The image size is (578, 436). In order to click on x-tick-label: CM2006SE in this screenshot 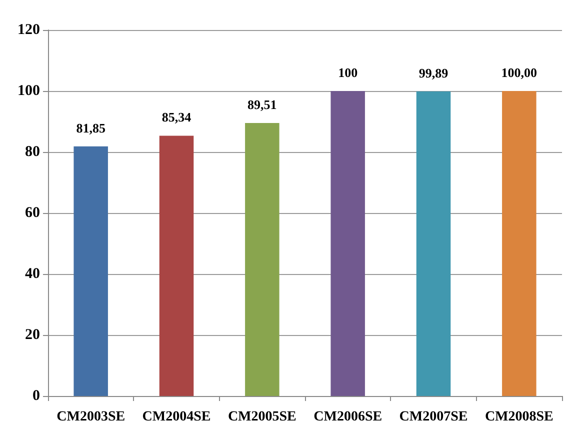, I will do `click(348, 417)`.